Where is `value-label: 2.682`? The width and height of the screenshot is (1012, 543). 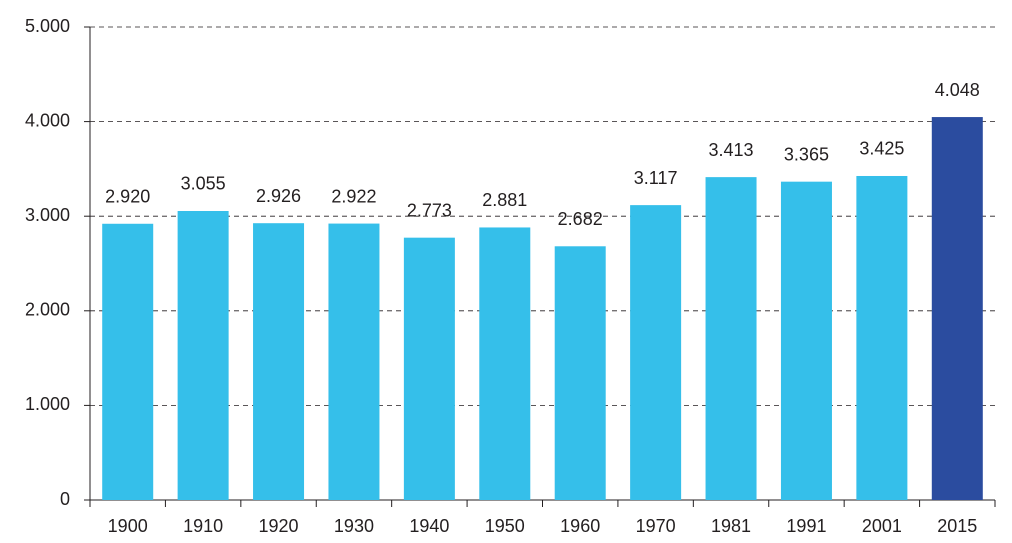 value-label: 2.682 is located at coordinates (580, 219).